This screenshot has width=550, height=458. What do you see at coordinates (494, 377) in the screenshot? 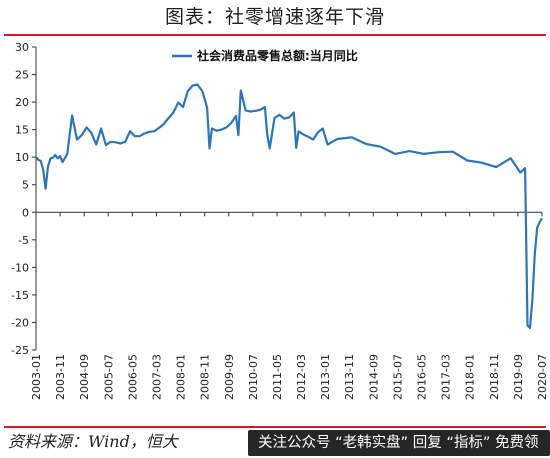
I see `x-tick-label: 2018-11` at bounding box center [494, 377].